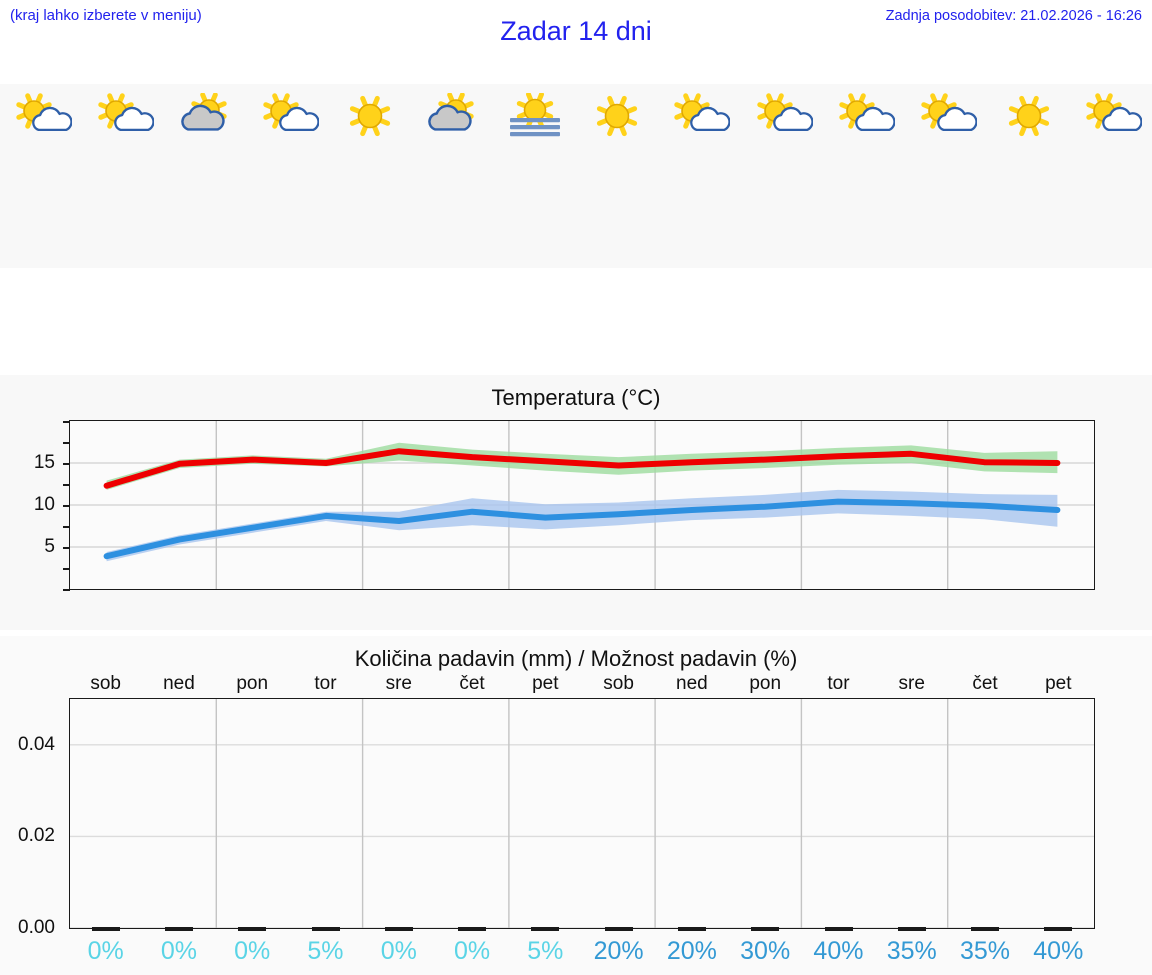 Image resolution: width=1152 pixels, height=975 pixels. Describe the element at coordinates (765, 951) in the screenshot. I see `precipitation-probability-value: 30%` at that location.